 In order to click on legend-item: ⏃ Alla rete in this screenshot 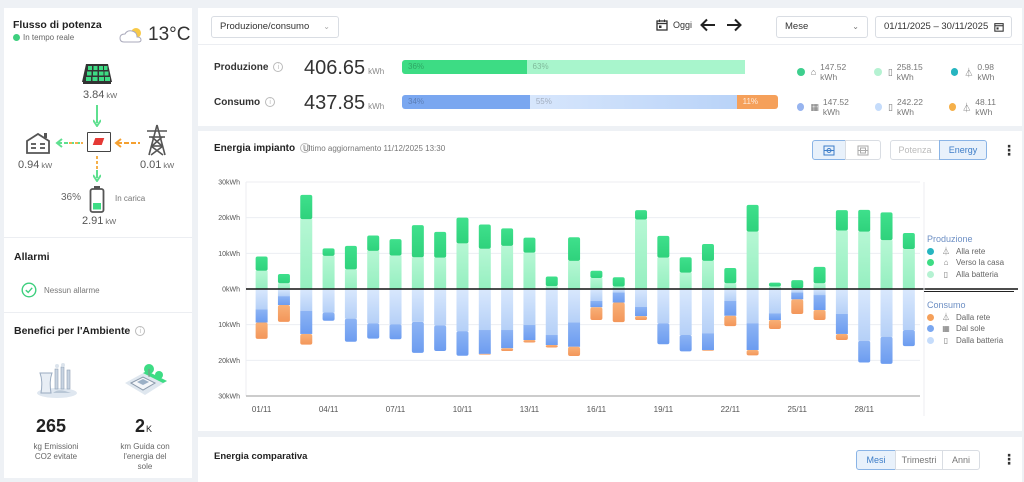, I will do `click(956, 251)`.